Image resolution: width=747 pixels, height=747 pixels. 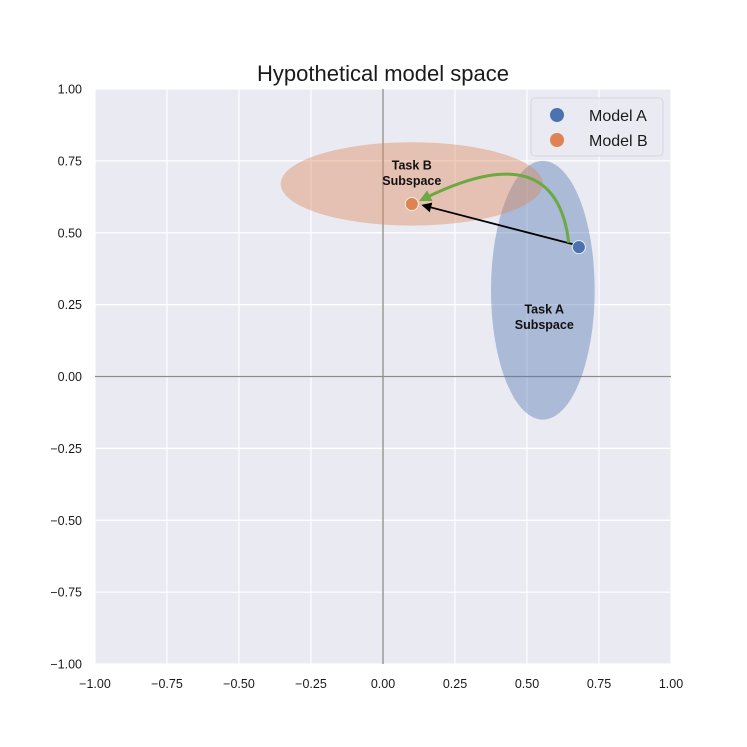 I want to click on x-tick-label: −1.00, so click(x=95, y=684).